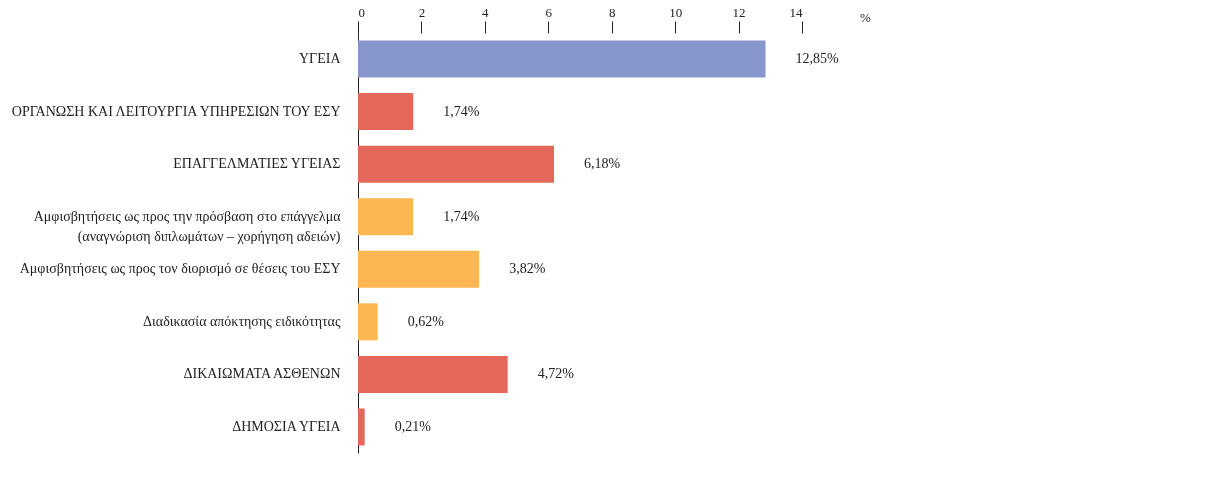 This screenshot has width=1207, height=487. What do you see at coordinates (180, 269) in the screenshot?
I see `y-tick-label: Αμφισβητήσεις ως προς τον διορισμό σε θέσεις του ΕΣΥ` at bounding box center [180, 269].